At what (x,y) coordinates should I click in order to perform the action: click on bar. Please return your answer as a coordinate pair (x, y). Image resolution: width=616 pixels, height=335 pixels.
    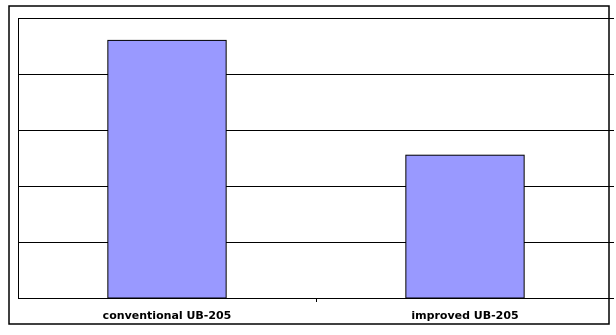
    Looking at the image, I should click on (465, 226).